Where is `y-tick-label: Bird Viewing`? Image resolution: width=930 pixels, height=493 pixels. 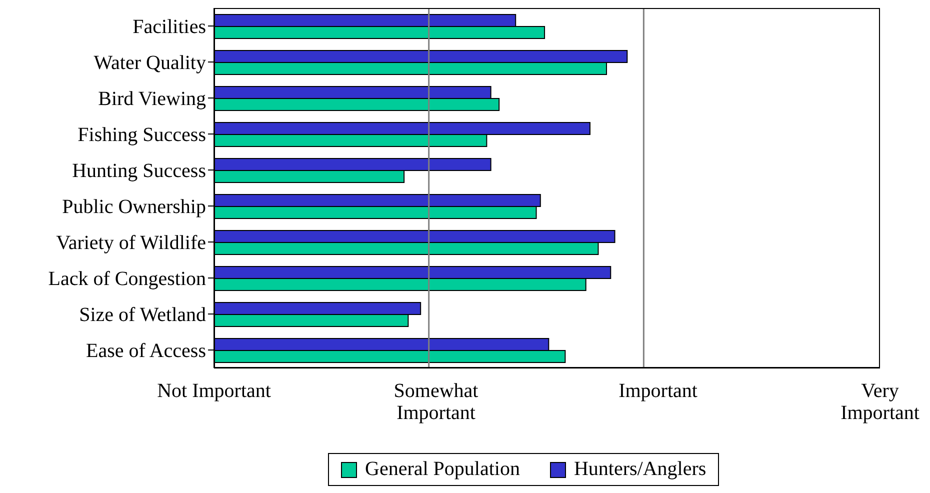 y-tick-label: Bird Viewing is located at coordinates (152, 99).